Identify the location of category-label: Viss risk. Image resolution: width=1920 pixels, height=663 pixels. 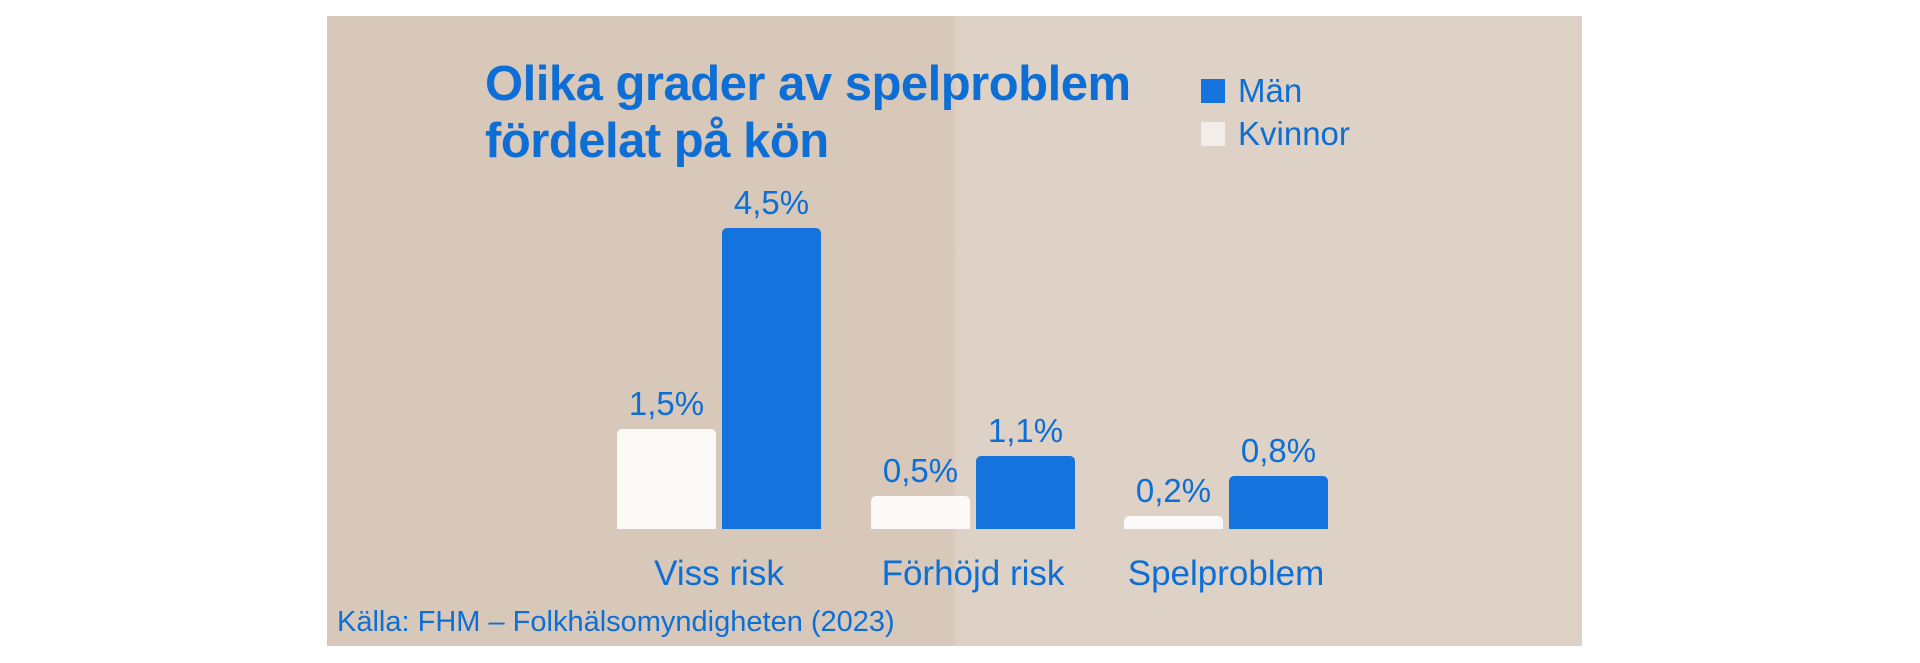
(719, 573).